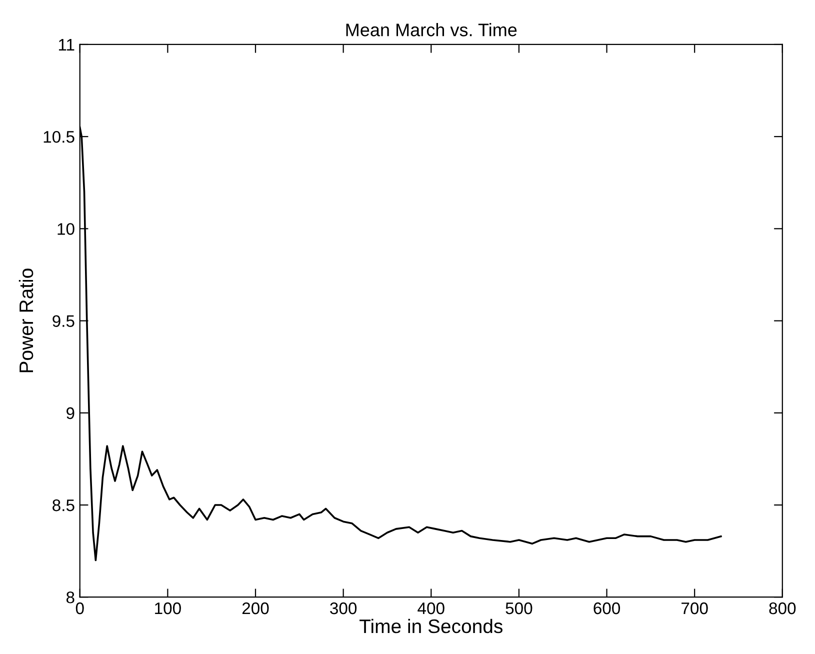  I want to click on chart-title: Mean March vs. Time, so click(431, 29).